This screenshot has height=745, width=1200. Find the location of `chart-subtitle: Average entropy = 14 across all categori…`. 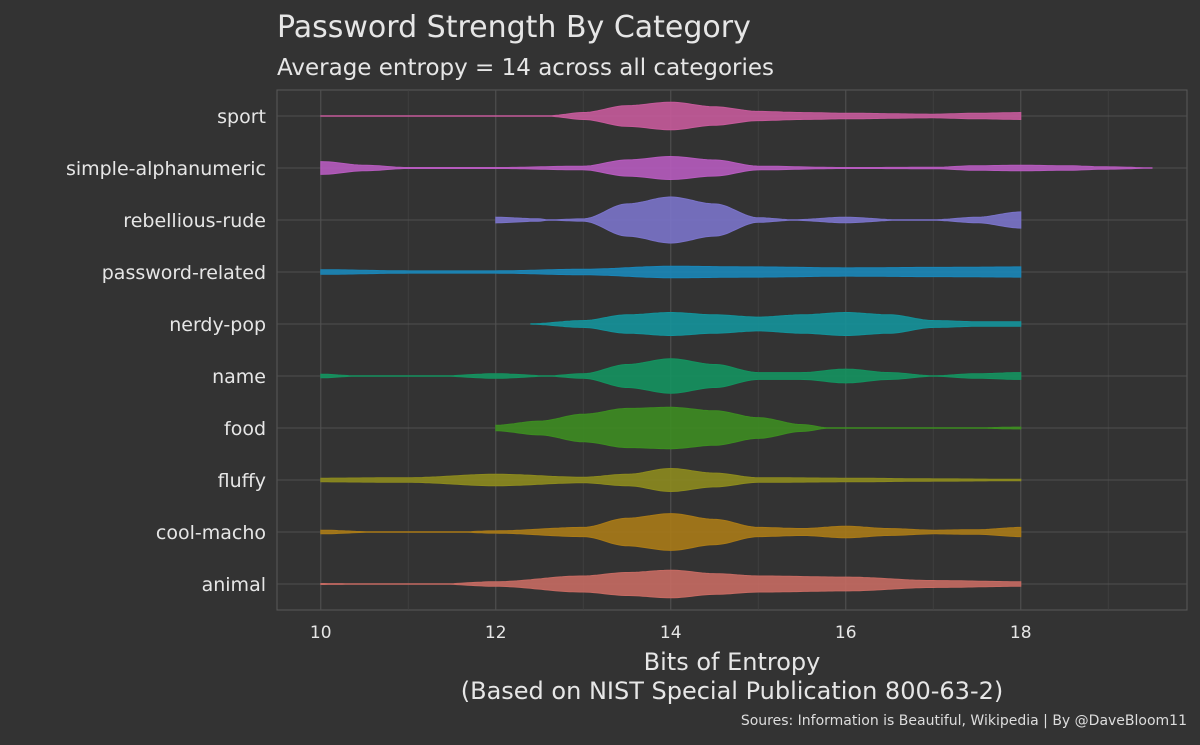

chart-subtitle: Average entropy = 14 across all categori… is located at coordinates (525, 68).